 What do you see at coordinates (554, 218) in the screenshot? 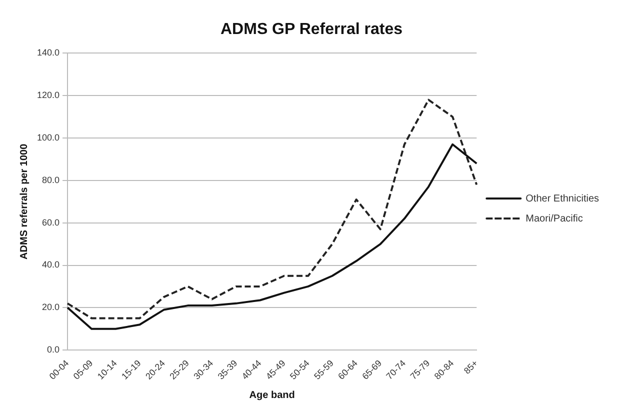
I see `legend-label: Maori/Pacific` at bounding box center [554, 218].